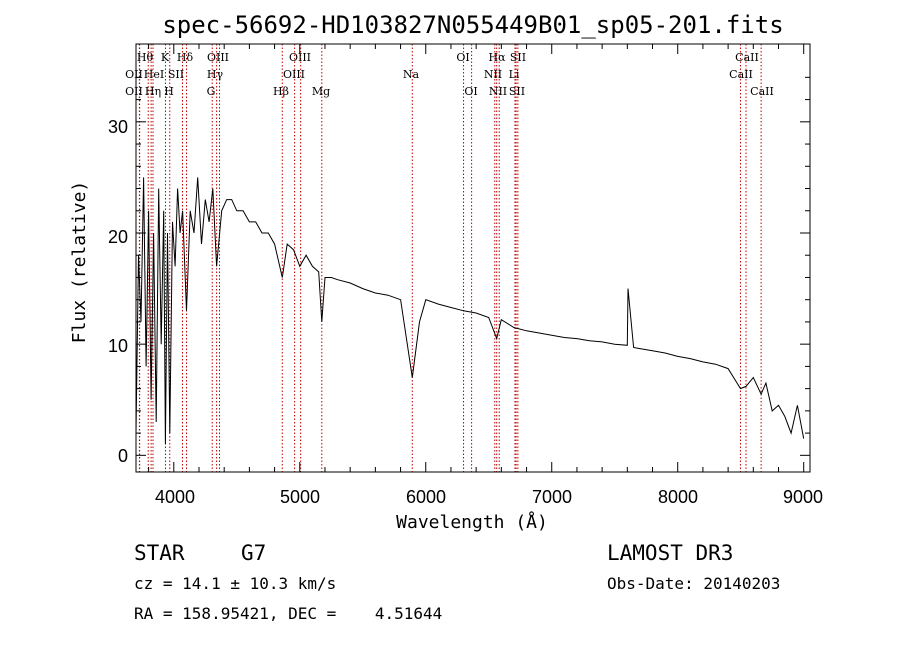 Image resolution: width=900 pixels, height=649 pixels. I want to click on x-axis-label: Wavelength (Å), so click(472, 522).